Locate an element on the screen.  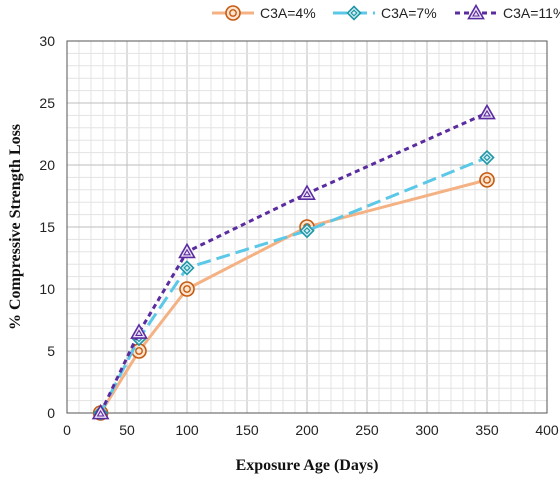
x-tick-label: 200 is located at coordinates (307, 430).